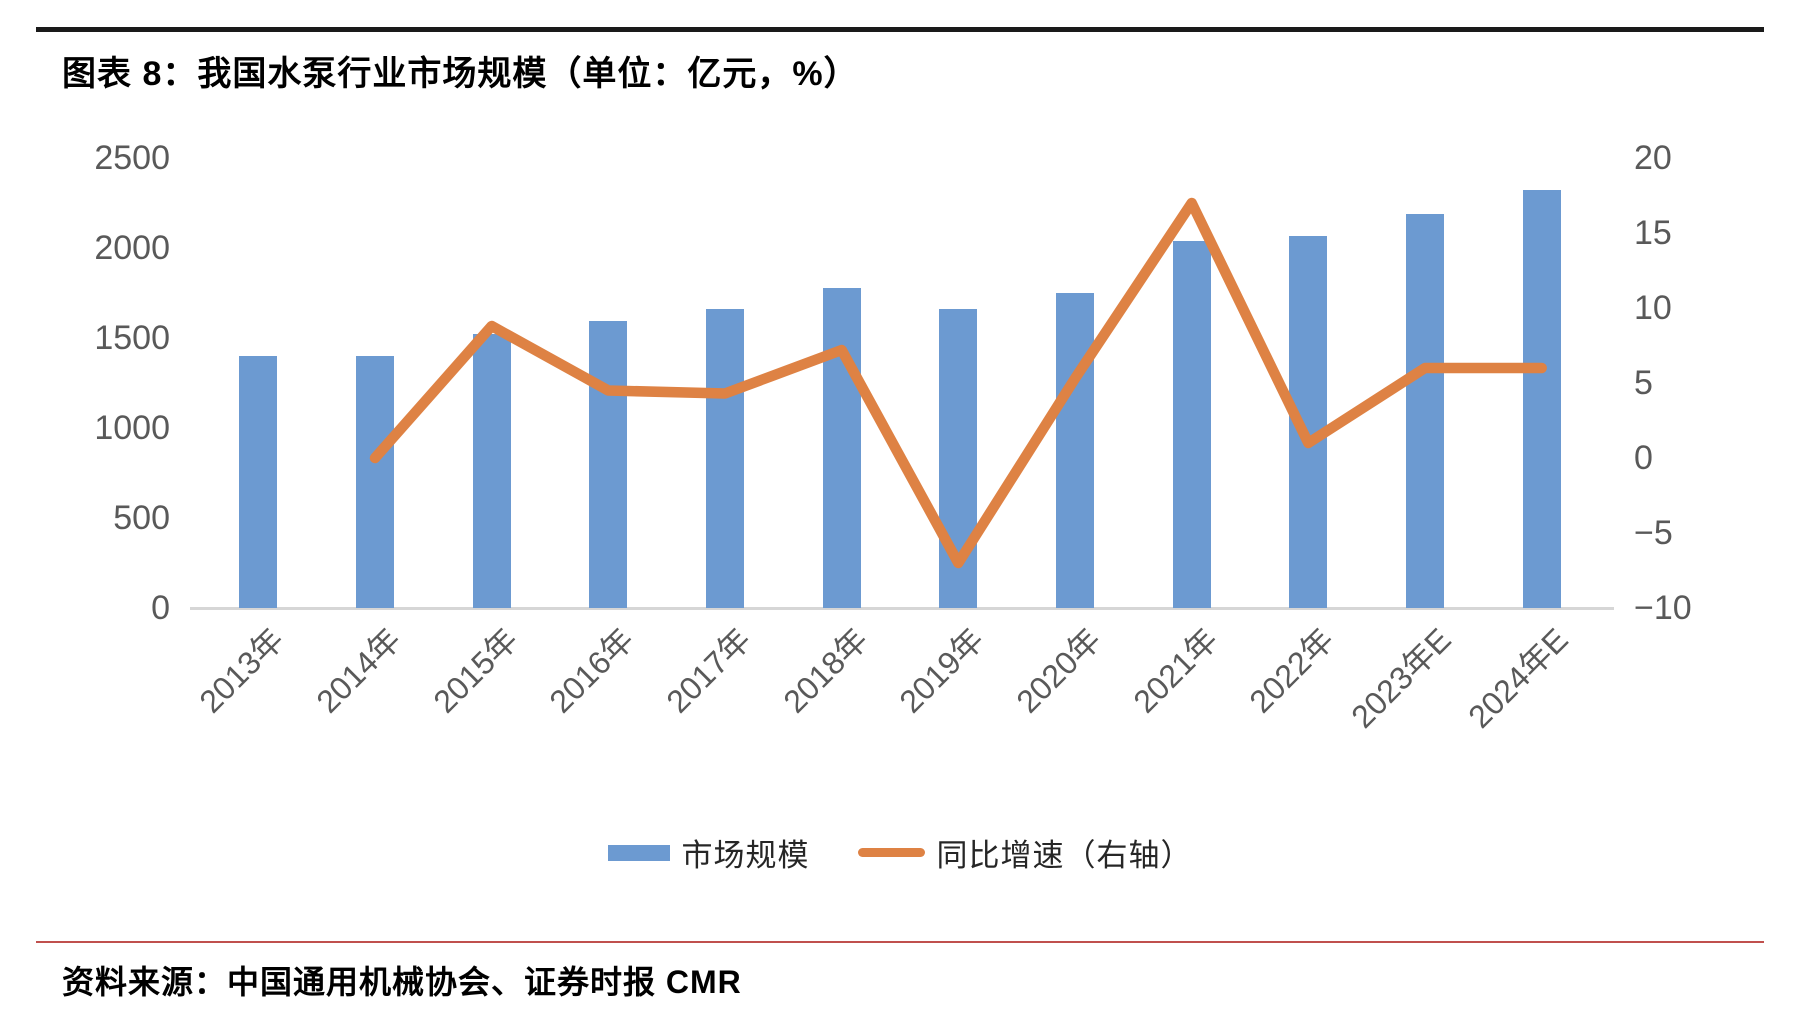 This screenshot has height=1020, width=1800. What do you see at coordinates (258, 482) in the screenshot?
I see `bar-2013年` at bounding box center [258, 482].